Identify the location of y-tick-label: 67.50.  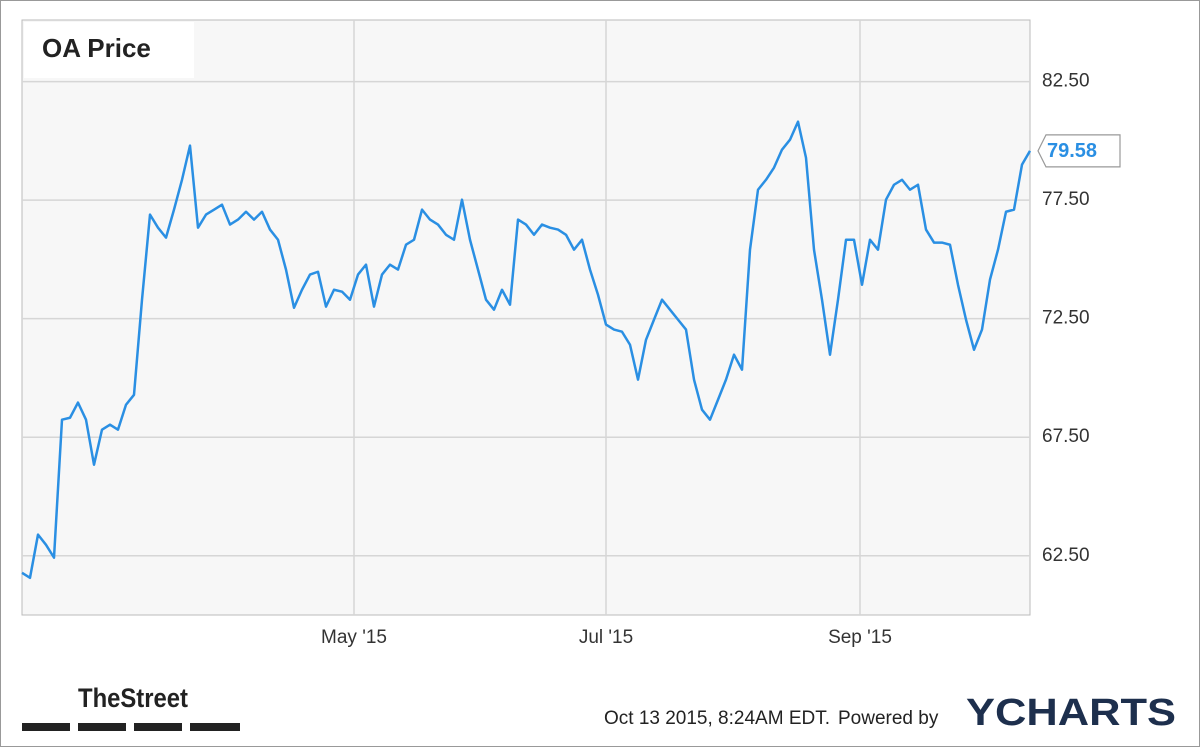
(1066, 436).